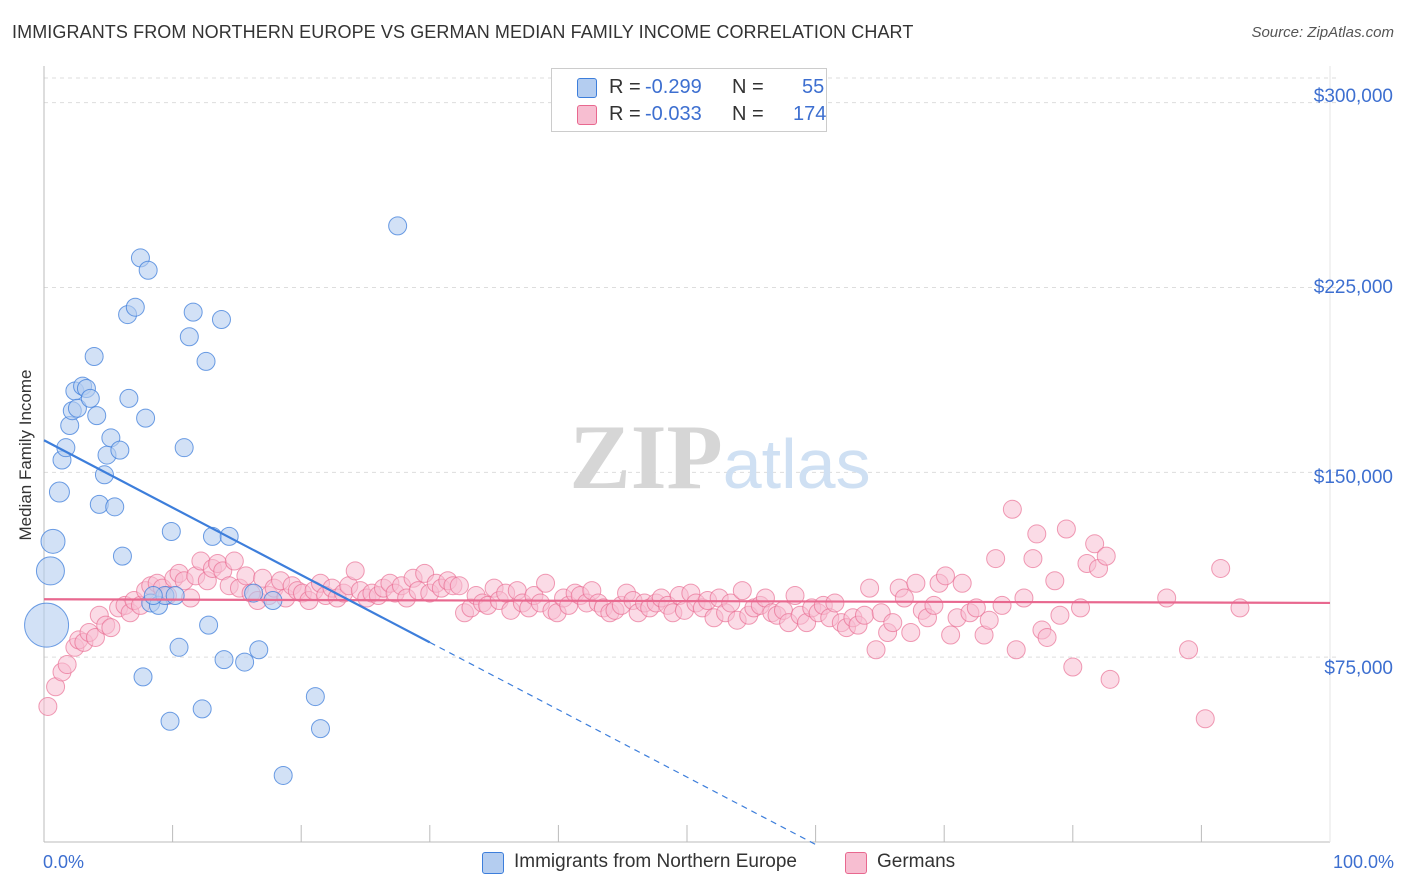 The width and height of the screenshot is (1406, 892). Describe the element at coordinates (1353, 96) in the screenshot. I see `y-tick-label: $300,000` at that location.